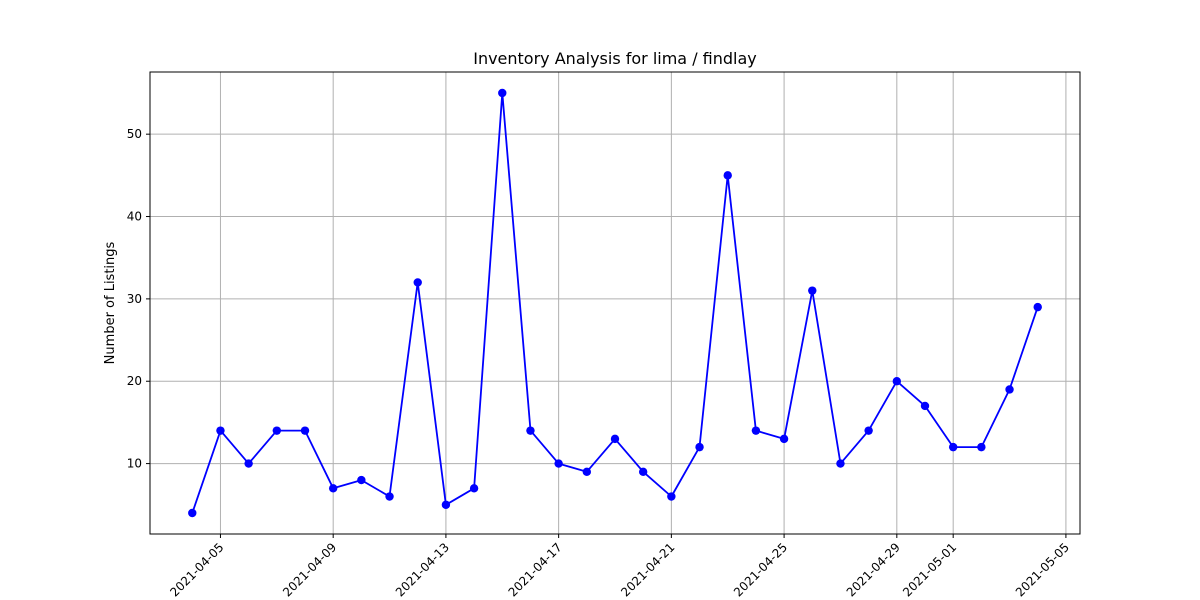 The height and width of the screenshot is (600, 1200). I want to click on y-tick-label: 10, so click(134, 464).